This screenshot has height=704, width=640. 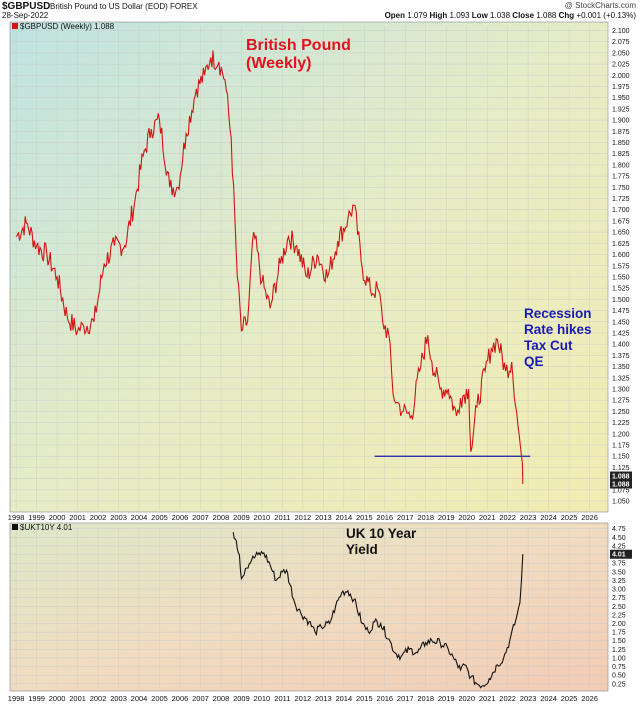 What do you see at coordinates (621, 87) in the screenshot?
I see `y-tick-label: 1.975` at bounding box center [621, 87].